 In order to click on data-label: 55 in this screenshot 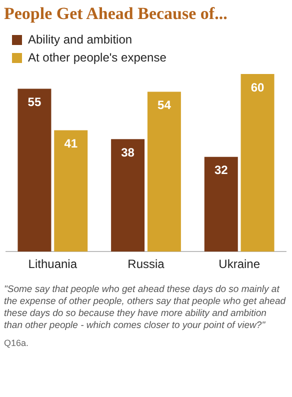, I will do `click(35, 102)`.